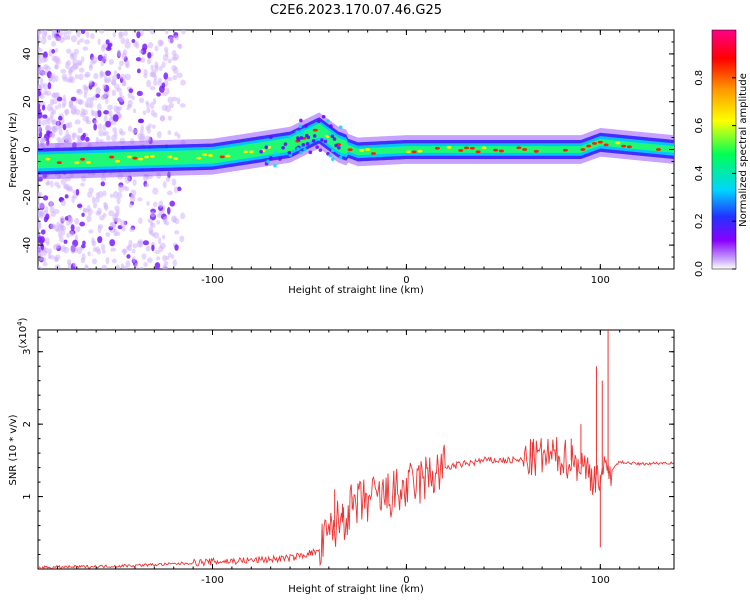 This screenshot has height=600, width=750. I want to click on y-tick-label: -20, so click(27, 197).